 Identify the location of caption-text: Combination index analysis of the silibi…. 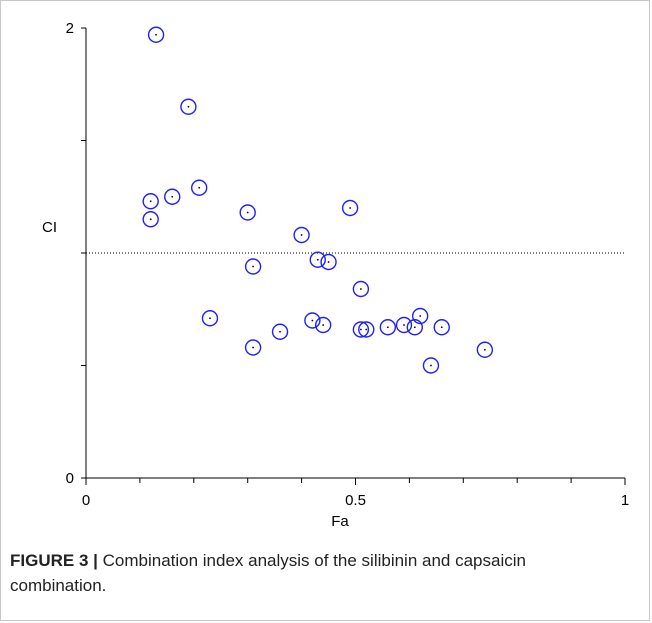
(268, 573).